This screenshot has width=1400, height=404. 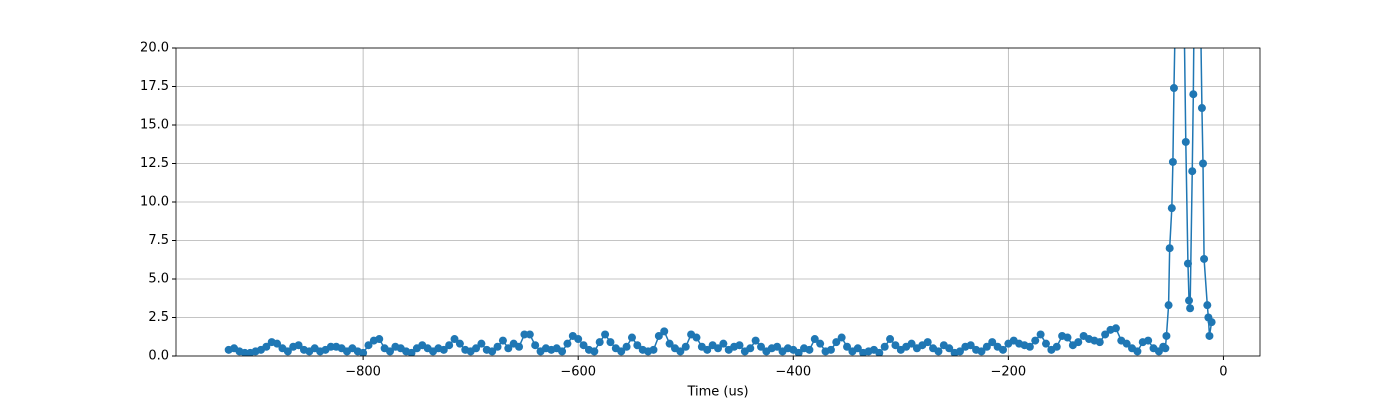 I want to click on y-tick-label: 20.0, so click(x=154, y=48).